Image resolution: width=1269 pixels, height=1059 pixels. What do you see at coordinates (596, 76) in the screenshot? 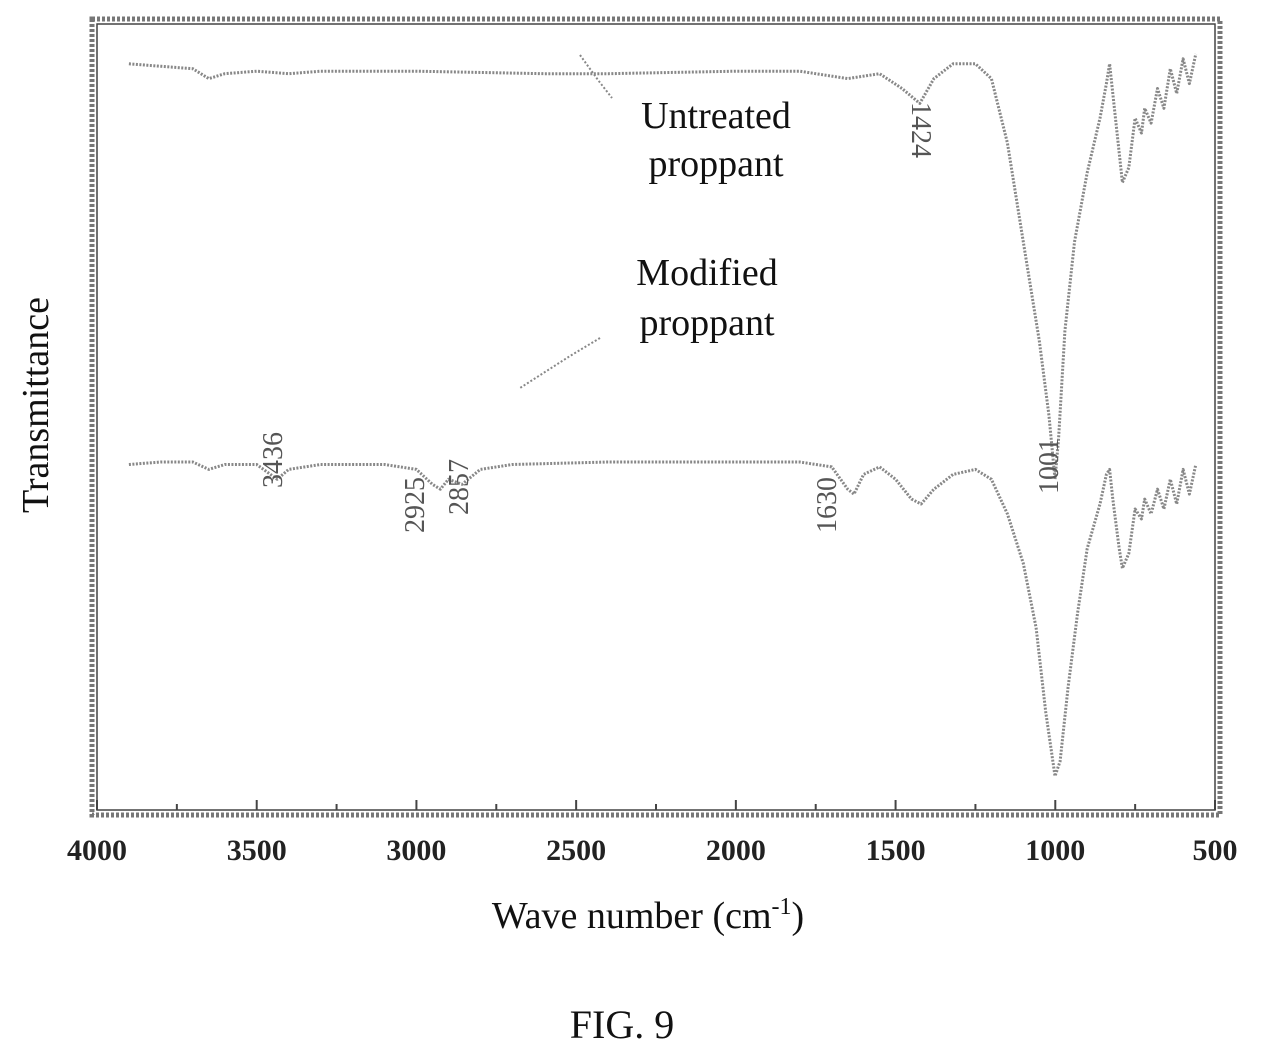
I see `untreated-leader-line` at bounding box center [596, 76].